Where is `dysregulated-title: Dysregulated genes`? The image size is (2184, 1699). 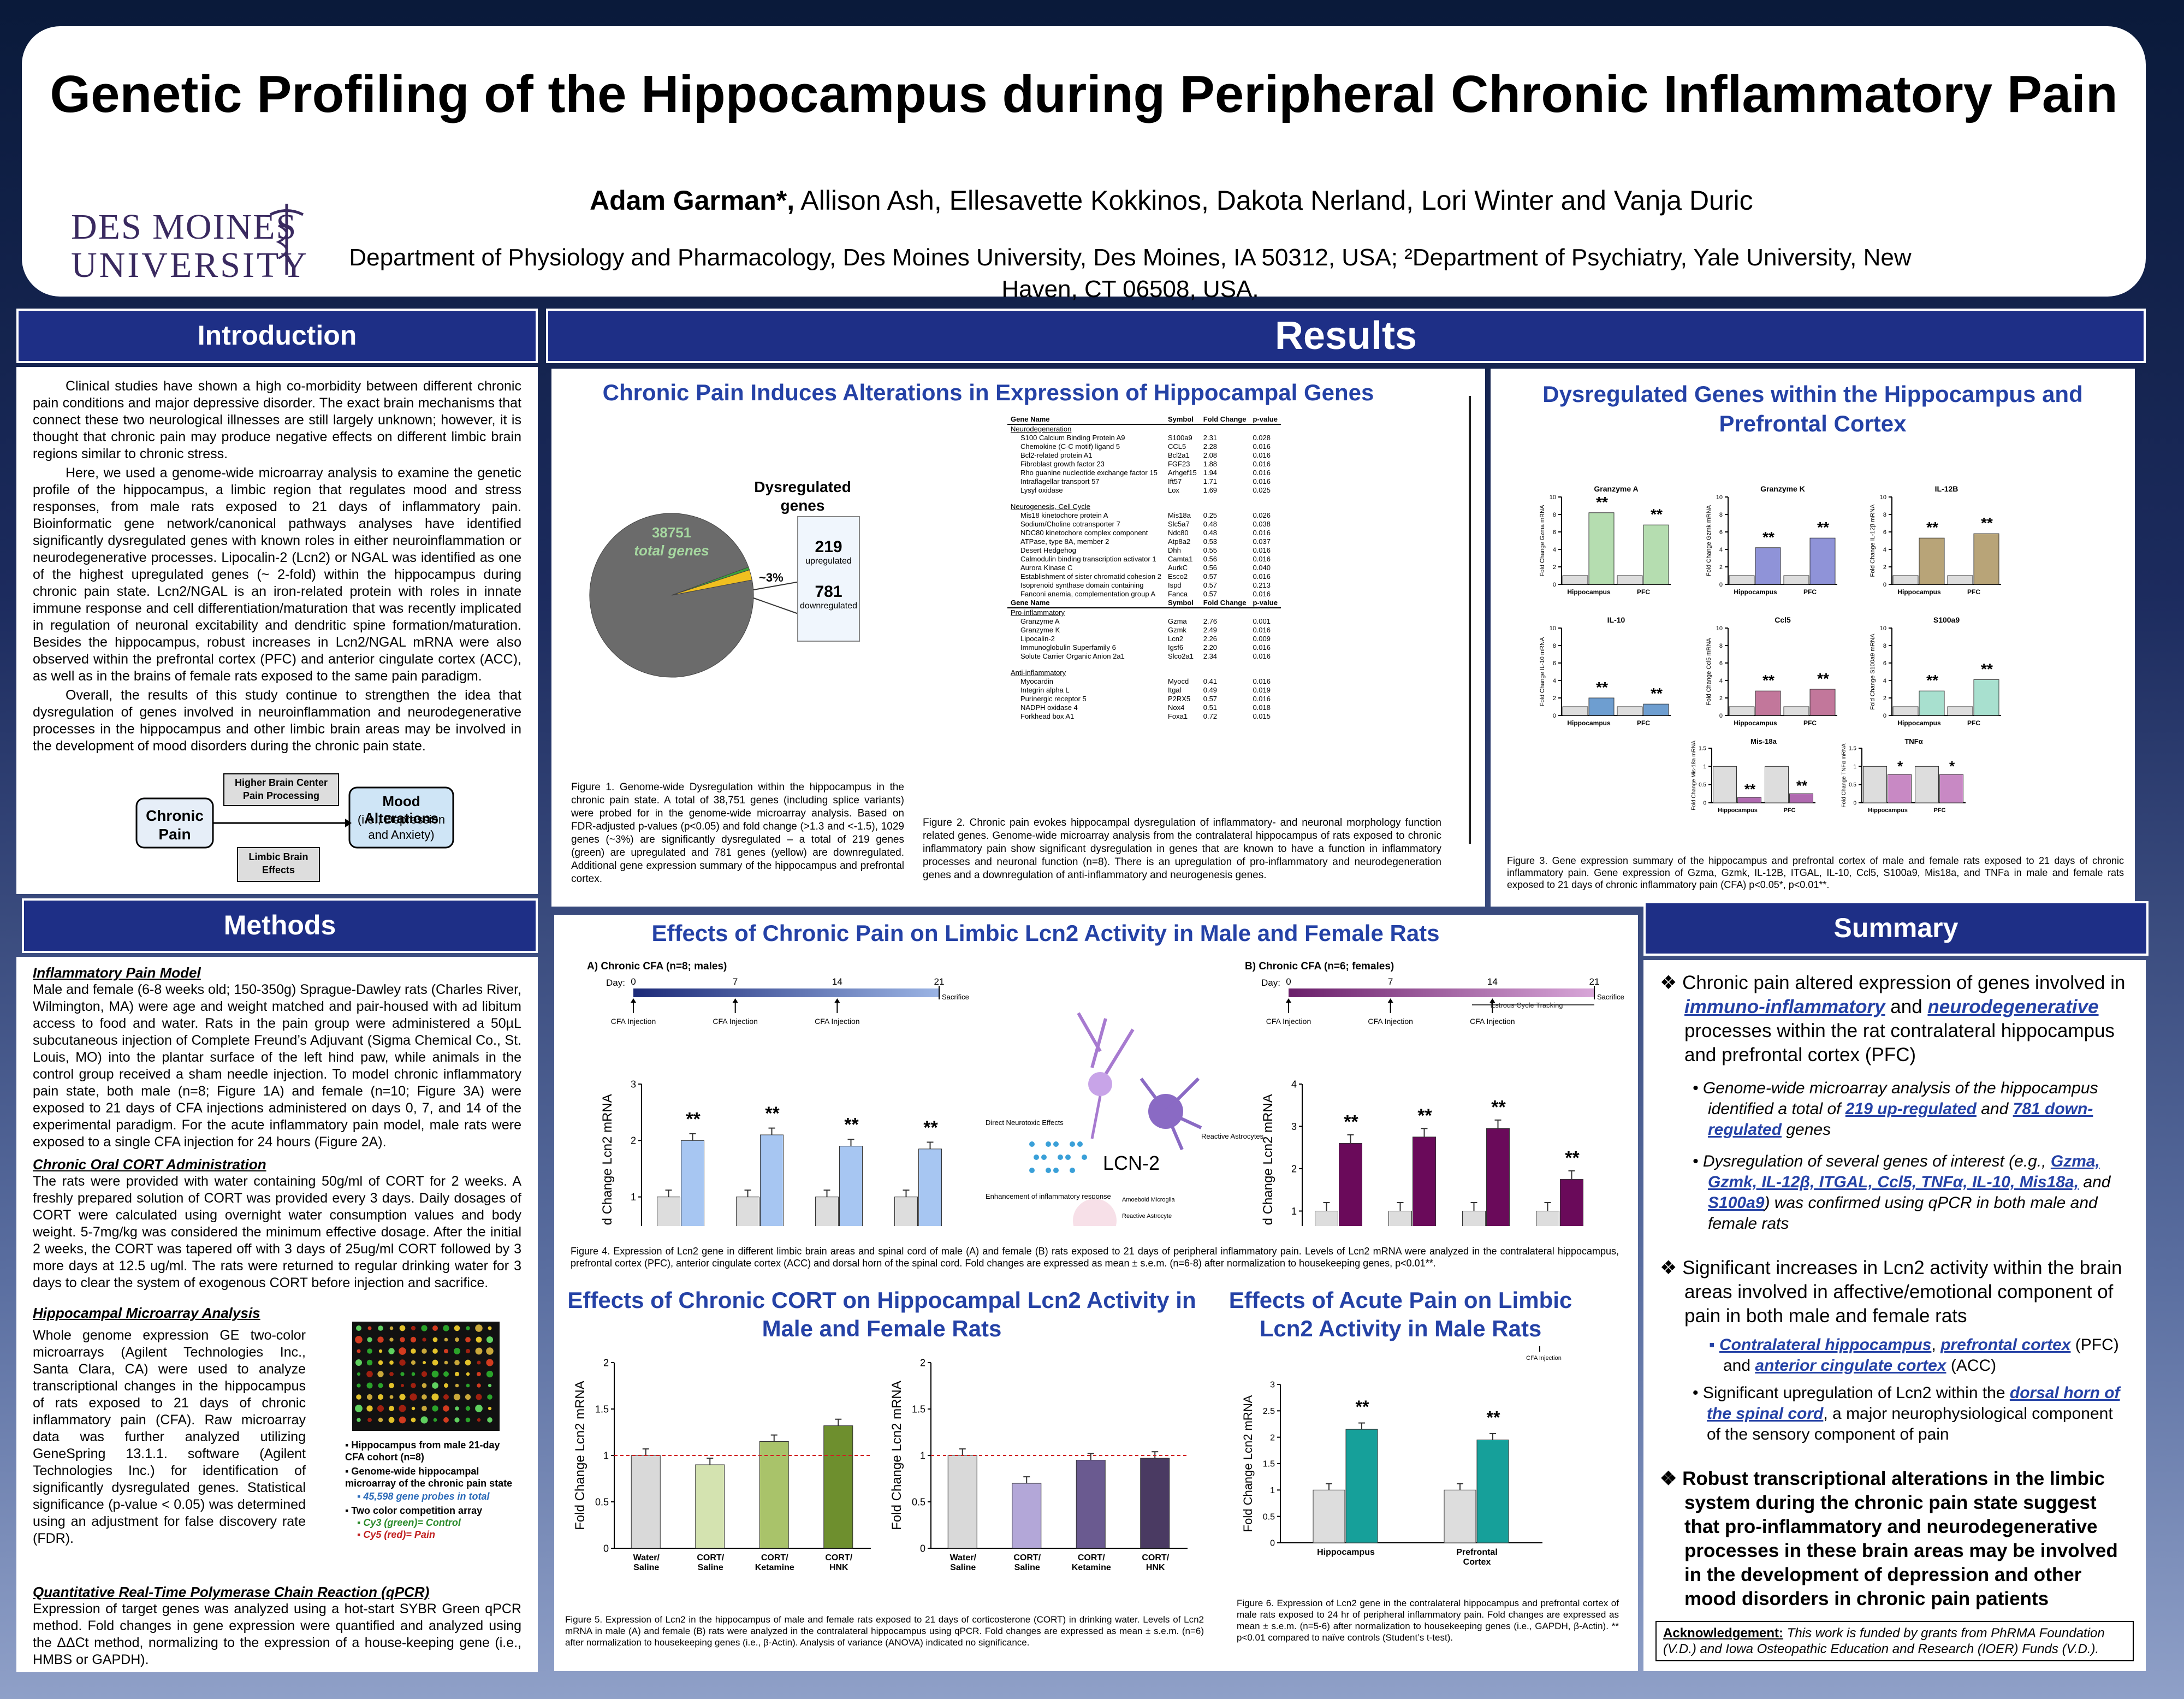
dysregulated-title: Dysregulated genes is located at coordinates (803, 496).